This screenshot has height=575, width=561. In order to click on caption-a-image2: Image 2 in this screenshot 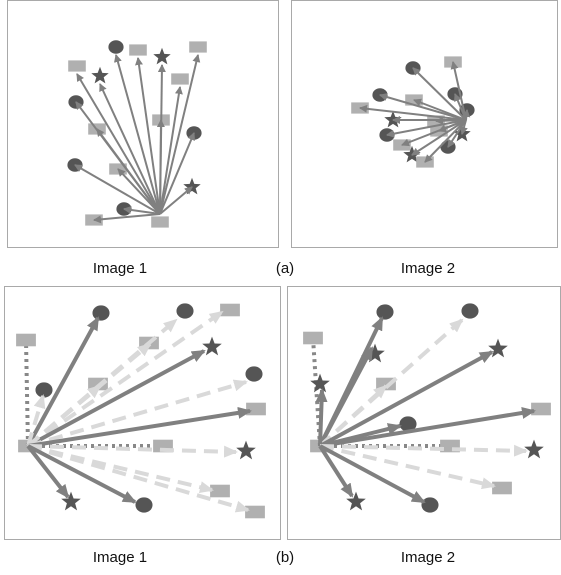, I will do `click(428, 268)`.